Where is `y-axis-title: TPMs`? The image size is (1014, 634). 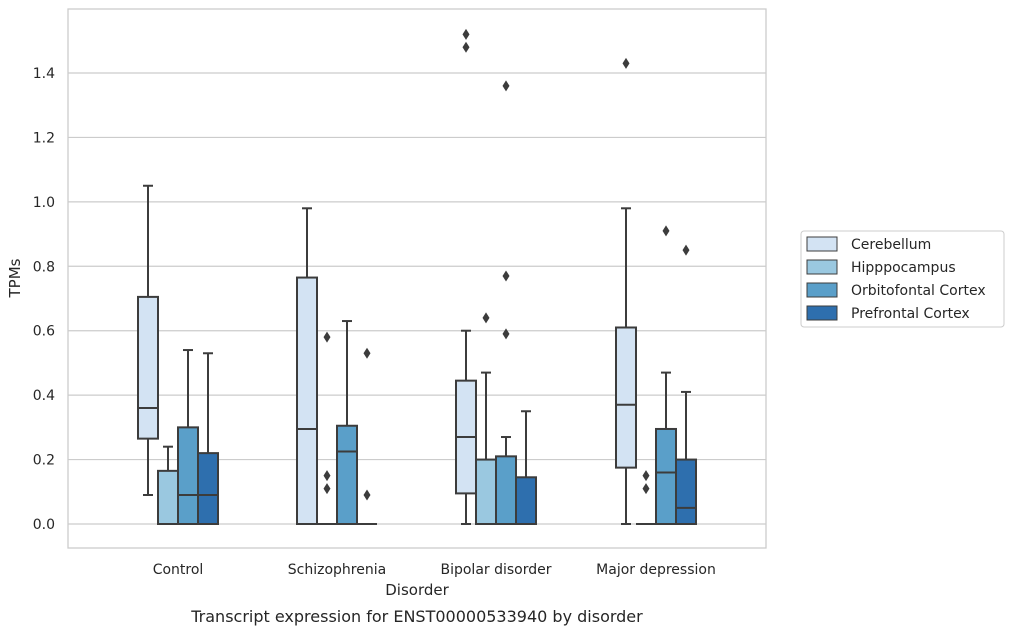
y-axis-title: TPMs is located at coordinates (15, 278).